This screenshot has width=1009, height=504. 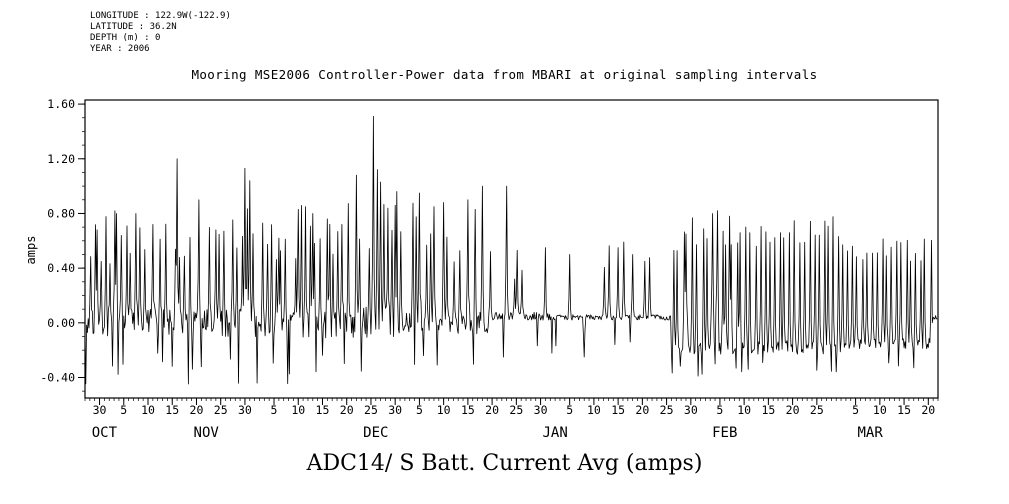 What do you see at coordinates (375, 433) in the screenshot?
I see `svg-text: DEC` at bounding box center [375, 433].